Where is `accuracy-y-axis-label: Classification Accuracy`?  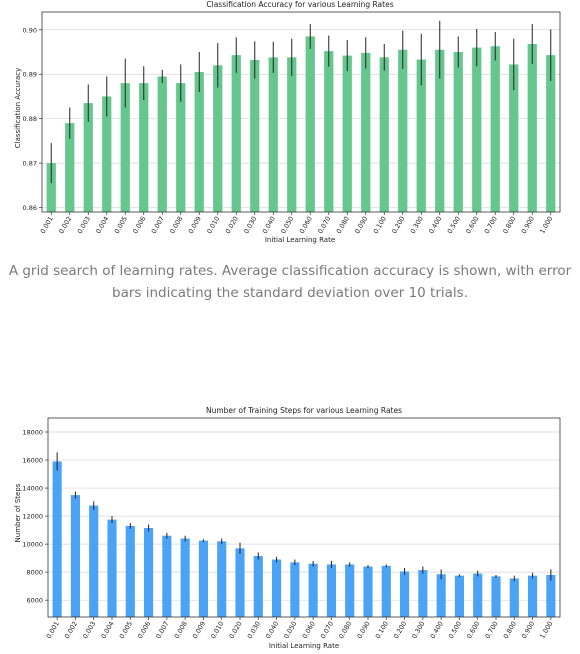 accuracy-y-axis-label: Classification Accuracy is located at coordinates (18, 108).